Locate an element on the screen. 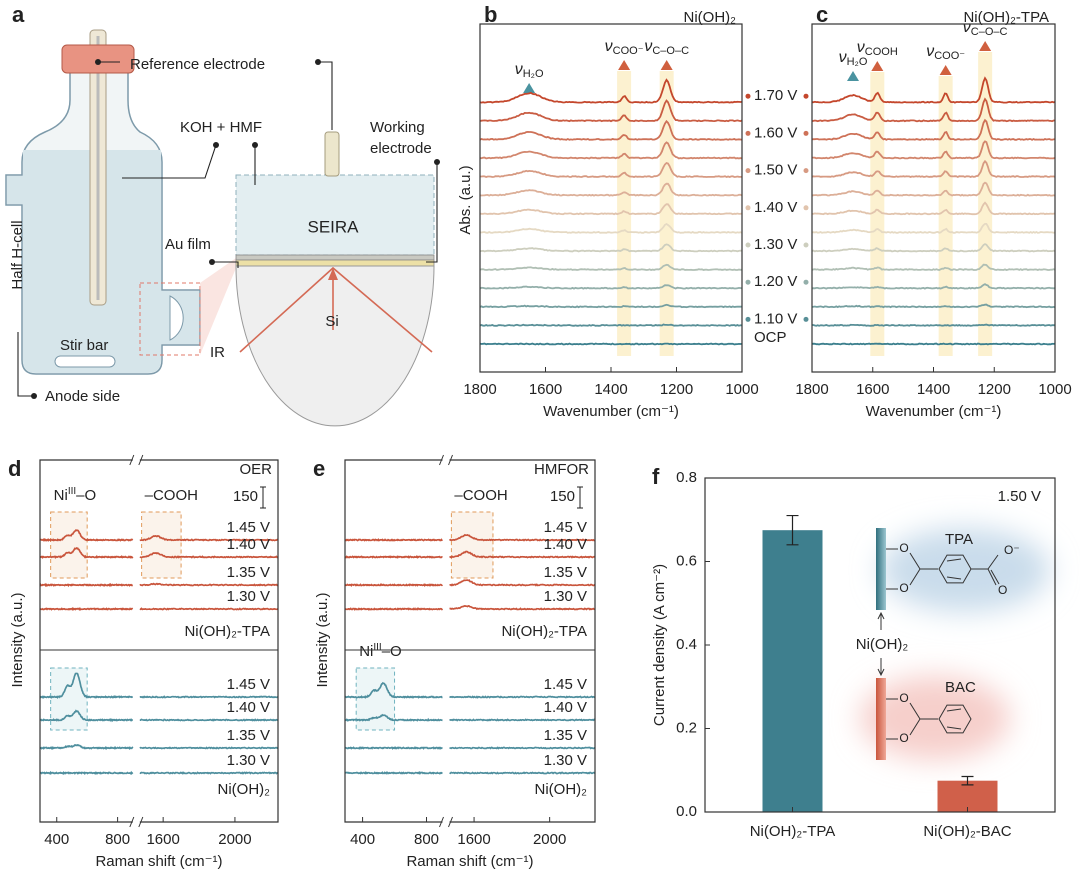 The height and width of the screenshot is (878, 1080). glow is located at coordinates (965, 570).